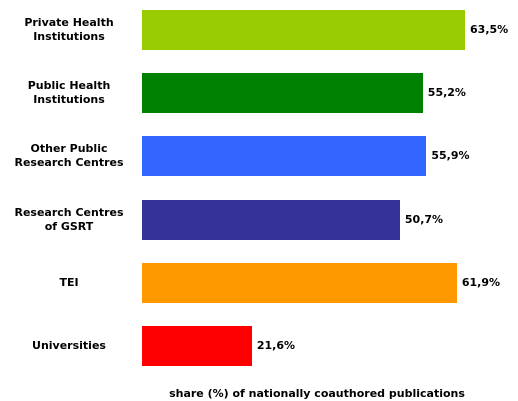  I want to click on category-label: Universities, so click(69, 345).